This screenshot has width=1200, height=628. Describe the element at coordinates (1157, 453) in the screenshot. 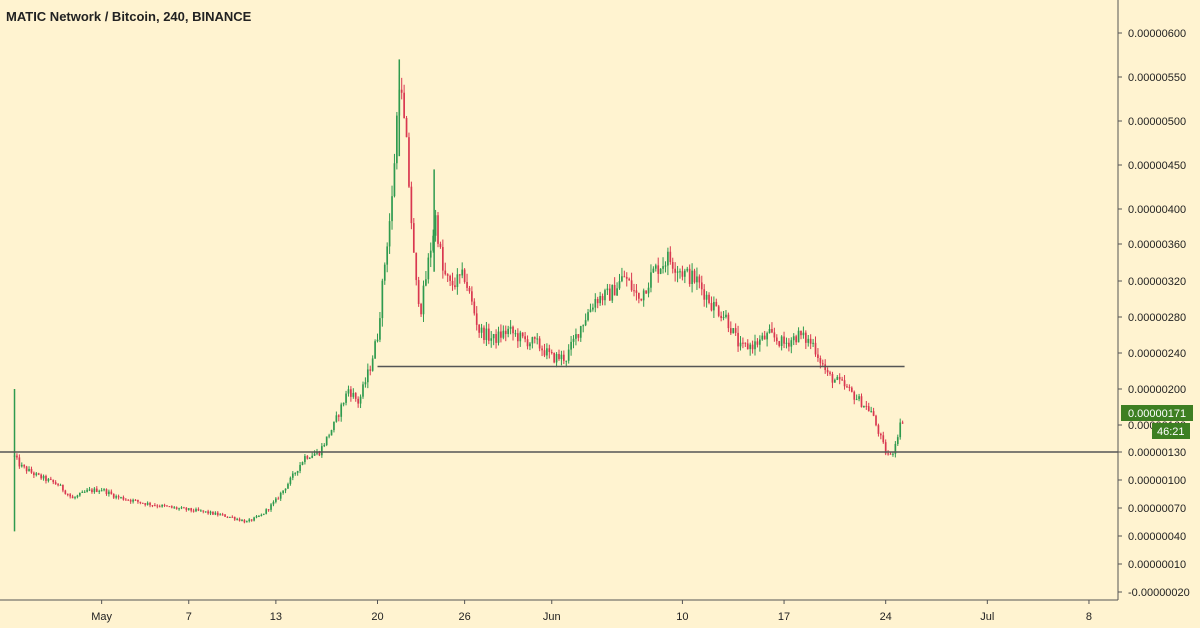

I see `price-tick-label: 0.00000130` at that location.